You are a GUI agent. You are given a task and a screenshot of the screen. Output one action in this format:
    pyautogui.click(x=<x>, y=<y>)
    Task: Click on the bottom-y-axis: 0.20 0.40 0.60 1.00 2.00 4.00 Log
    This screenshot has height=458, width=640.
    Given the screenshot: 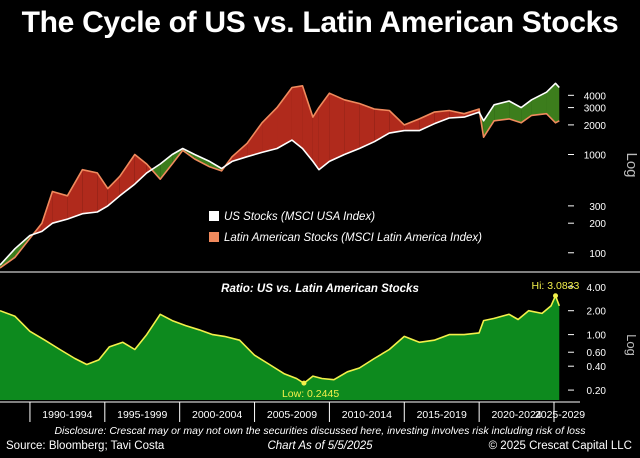 What is the action you would take?
    pyautogui.click(x=603, y=340)
    